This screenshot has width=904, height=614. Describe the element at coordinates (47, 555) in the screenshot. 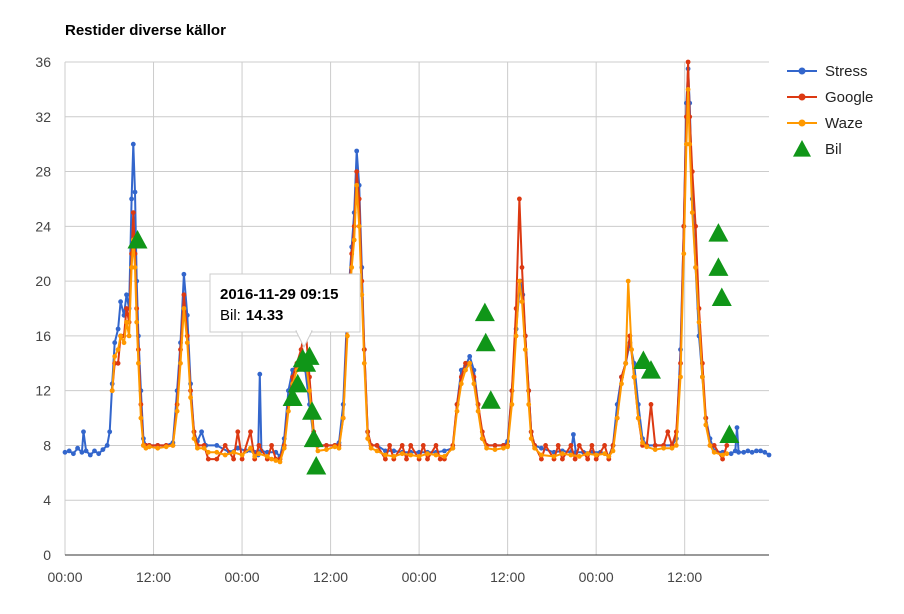

I see `y-tick-label: 0` at that location.